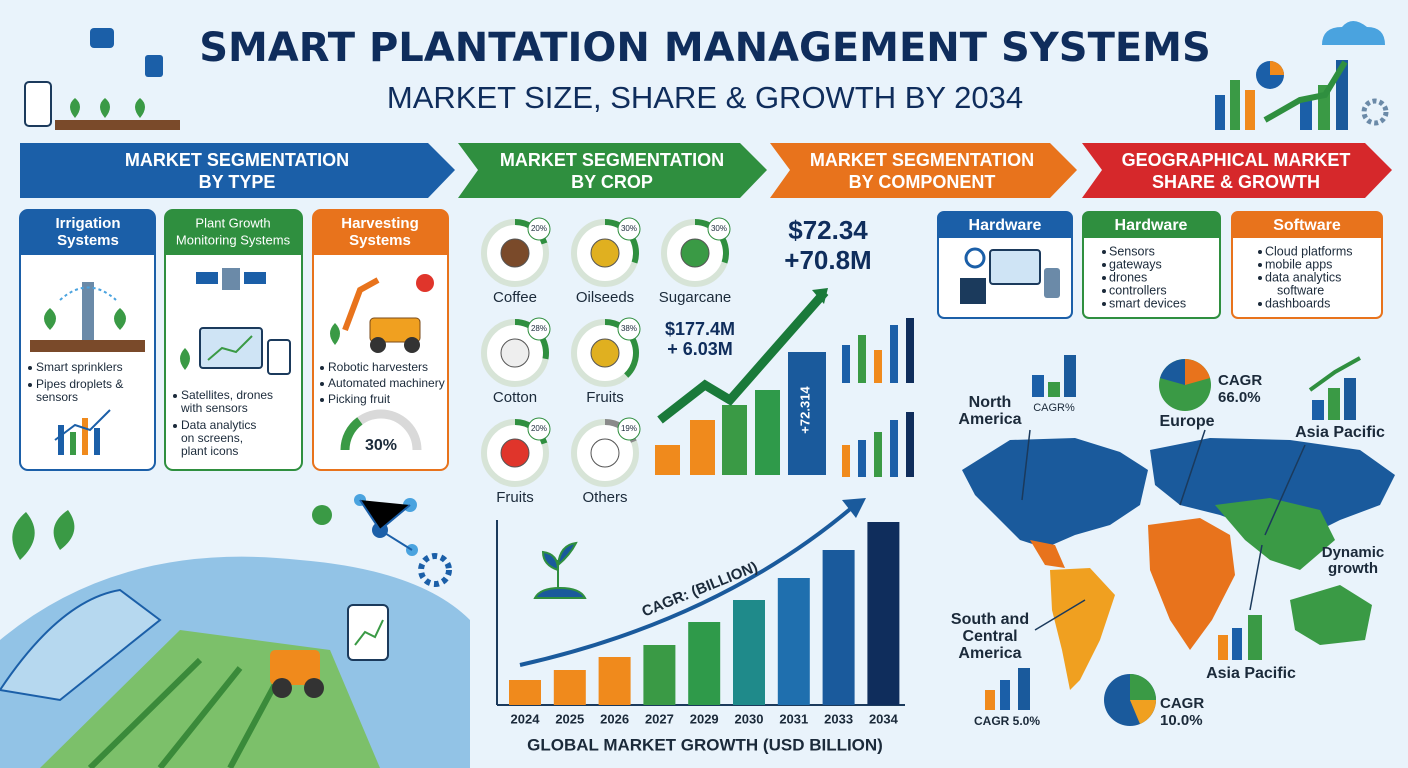  I want to click on region-label: Central, so click(989, 636).